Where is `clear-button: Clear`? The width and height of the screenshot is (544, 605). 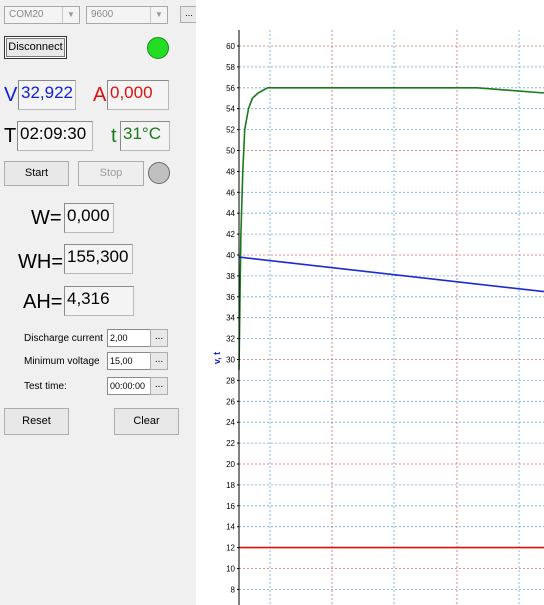
clear-button: Clear is located at coordinates (146, 421).